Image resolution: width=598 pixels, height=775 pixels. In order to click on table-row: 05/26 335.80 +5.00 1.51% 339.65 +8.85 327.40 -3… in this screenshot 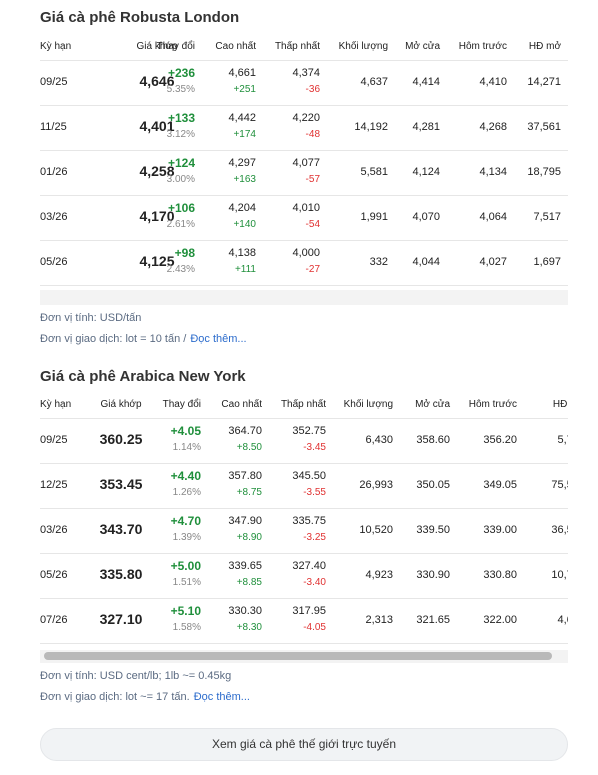, I will do `click(304, 576)`.